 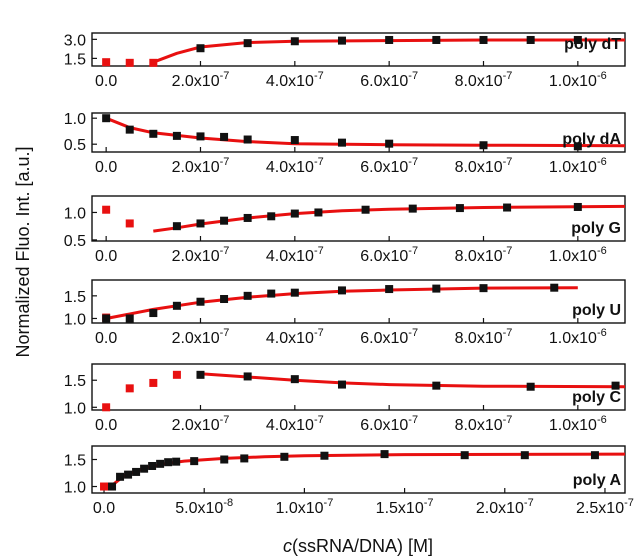 What do you see at coordinates (75, 145) in the screenshot?
I see `y-tick-label: 0.5` at bounding box center [75, 145].